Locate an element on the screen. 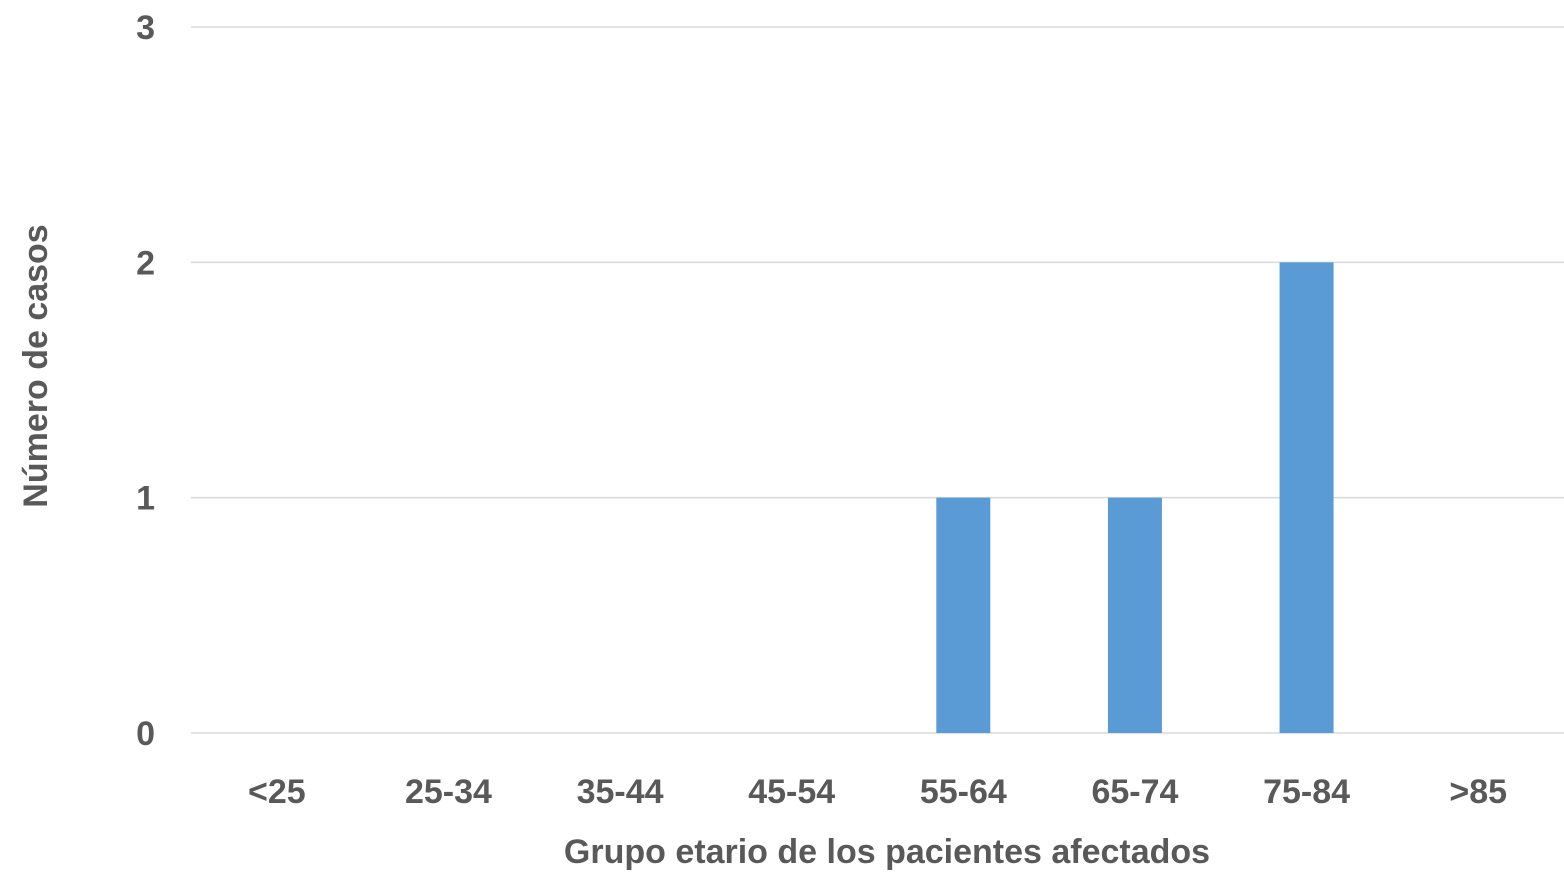  y-tick-labels: 0 1 2 3 is located at coordinates (145, 381).